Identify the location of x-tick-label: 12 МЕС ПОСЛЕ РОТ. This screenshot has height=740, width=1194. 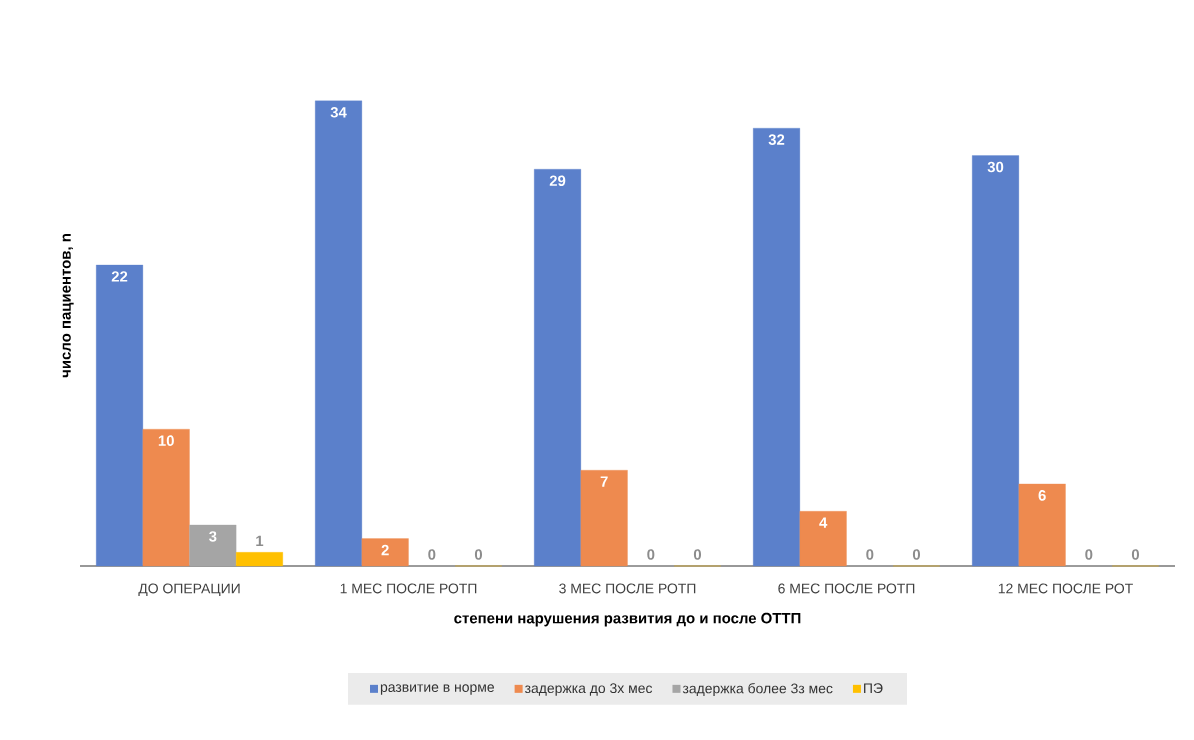
(1065, 588).